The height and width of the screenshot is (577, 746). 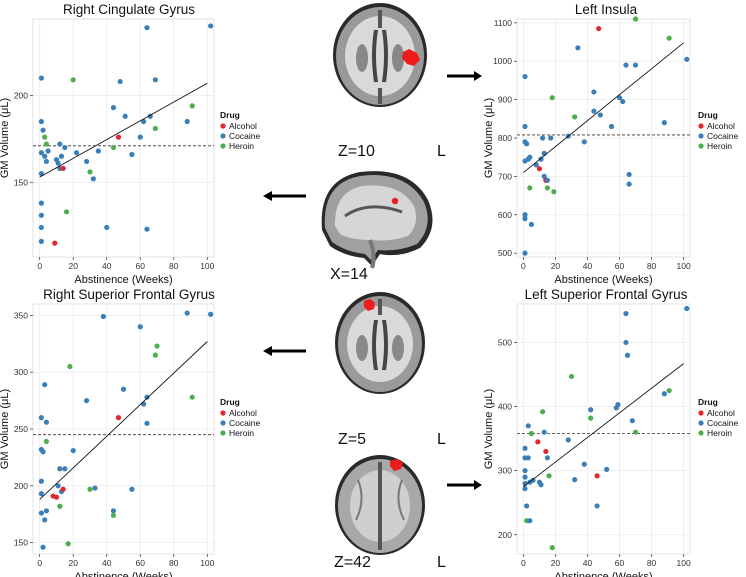 What do you see at coordinates (284, 196) in the screenshot?
I see `arrow-to-right-cingulate` at bounding box center [284, 196].